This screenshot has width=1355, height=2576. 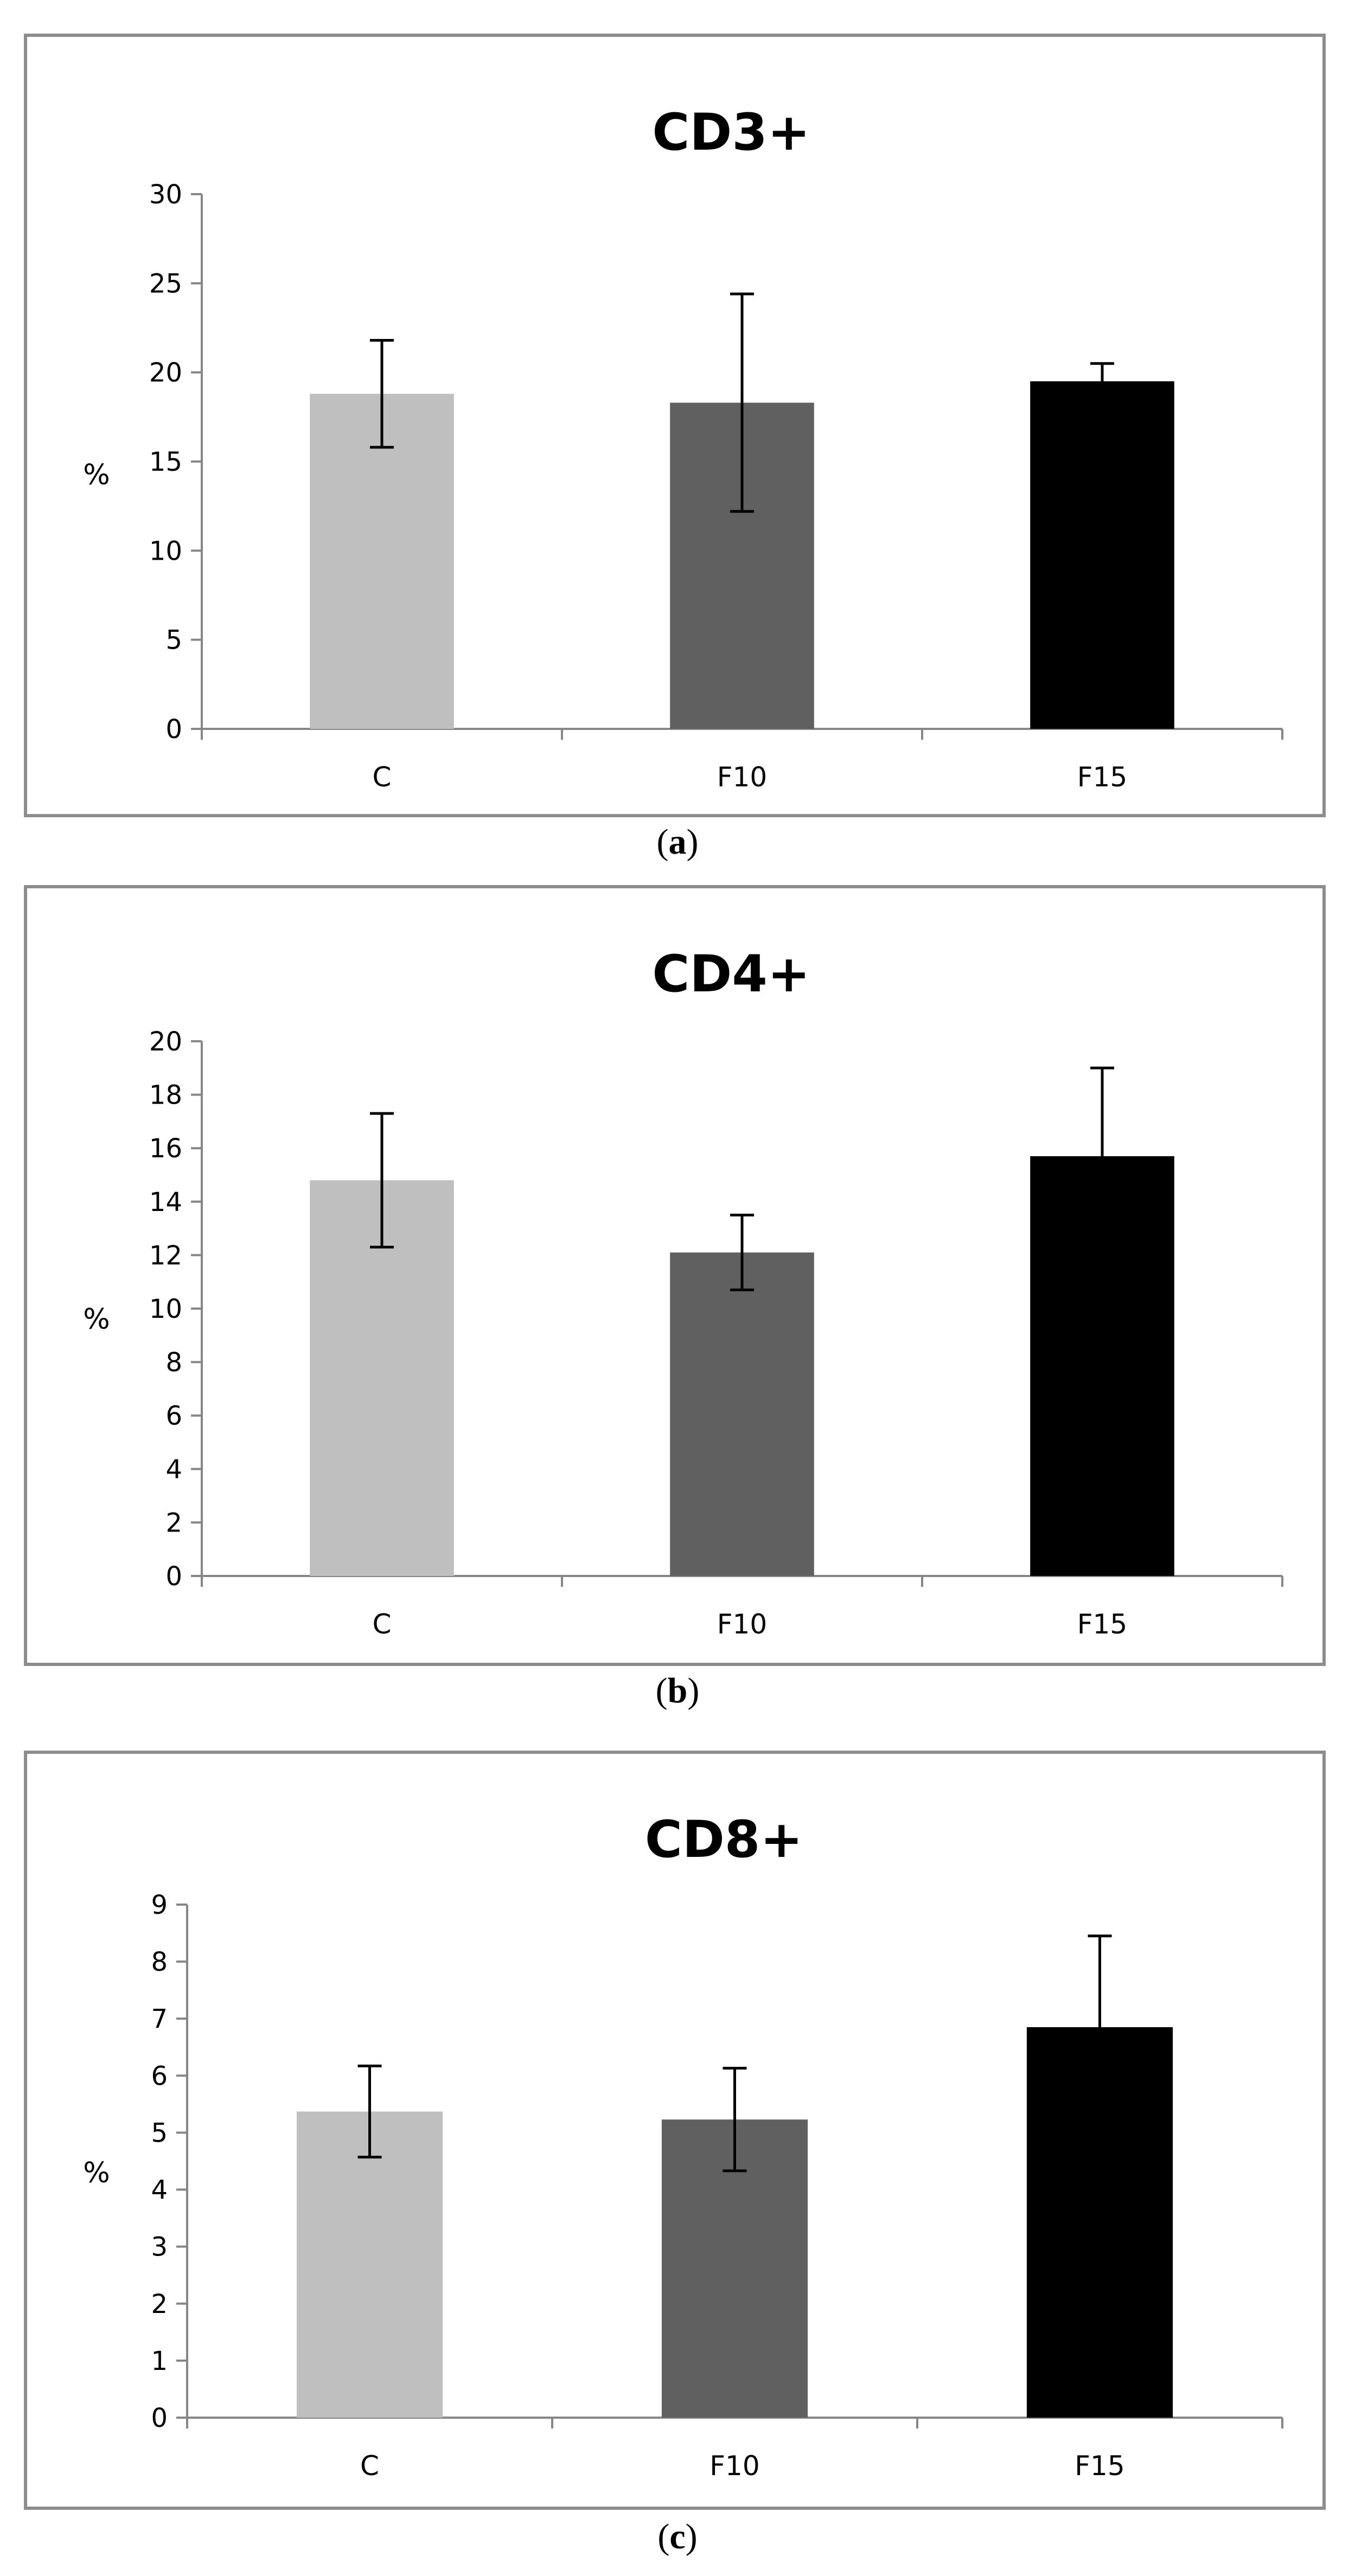 What do you see at coordinates (159, 2361) in the screenshot?
I see `y-tick-label: 1` at bounding box center [159, 2361].